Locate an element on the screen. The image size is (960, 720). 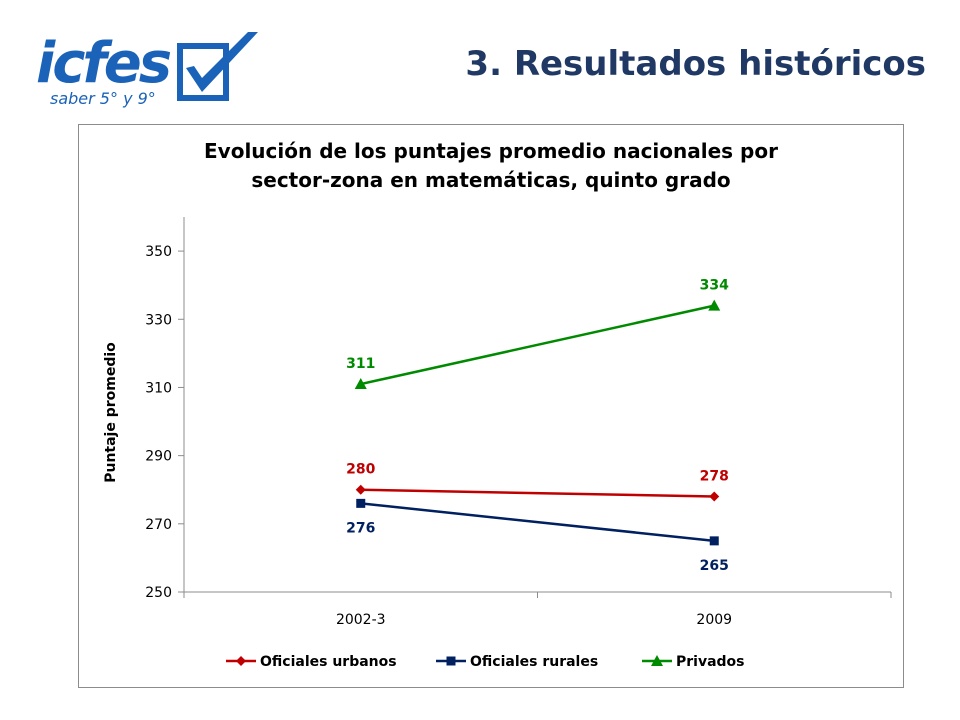
slide-title: 3. Resultados históricos is located at coordinates (695, 64).